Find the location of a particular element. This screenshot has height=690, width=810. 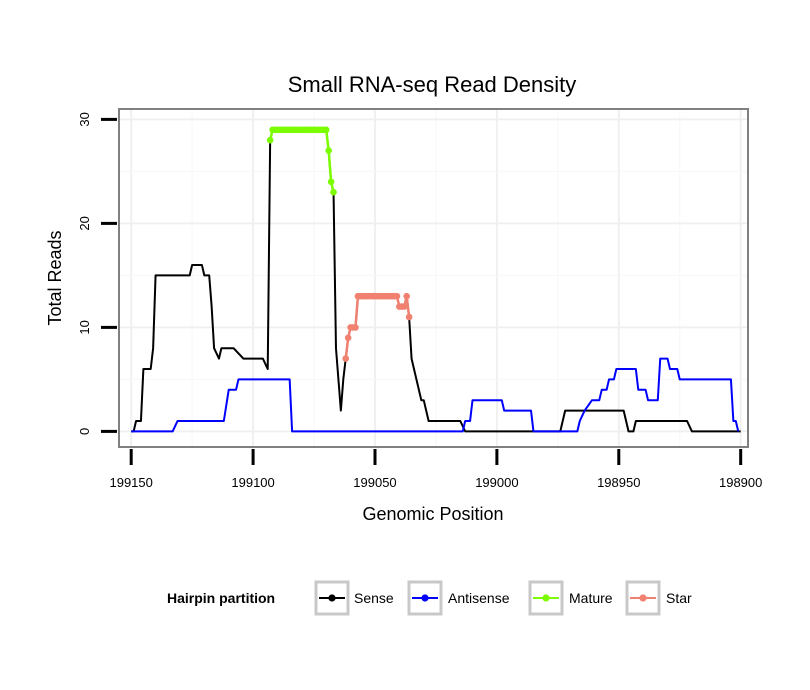

series-line-antisense is located at coordinates (435, 395).